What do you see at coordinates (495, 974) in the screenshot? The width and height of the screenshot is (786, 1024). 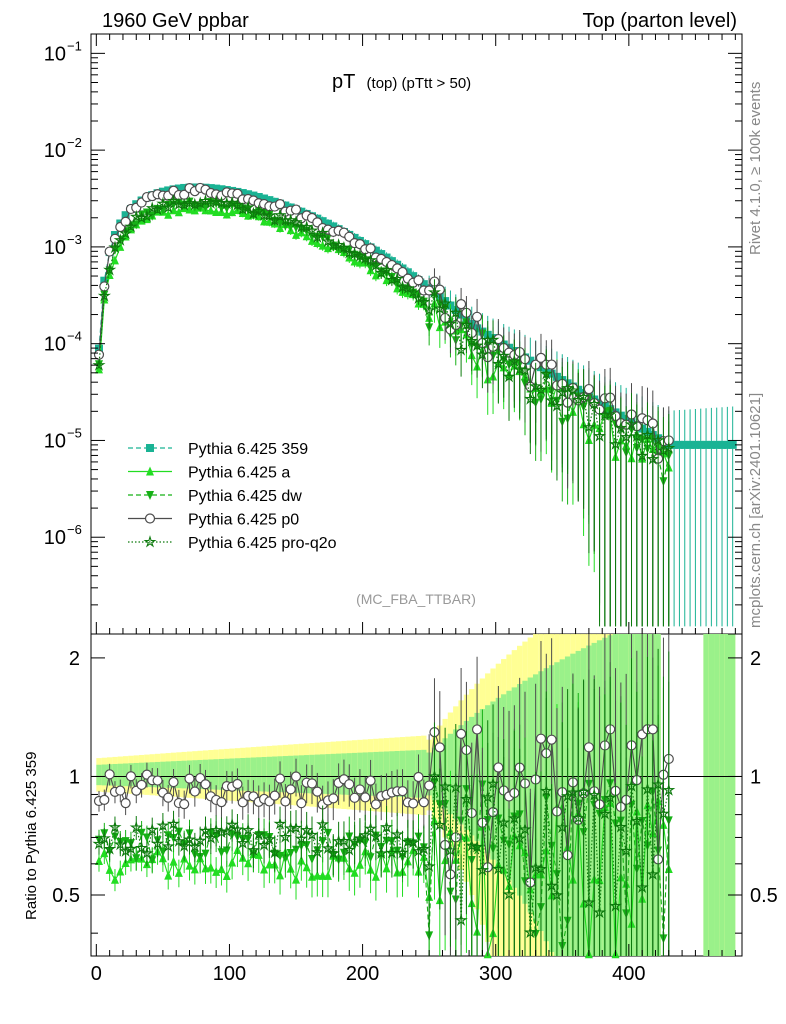 I see `x-tick-label: 300` at bounding box center [495, 974].